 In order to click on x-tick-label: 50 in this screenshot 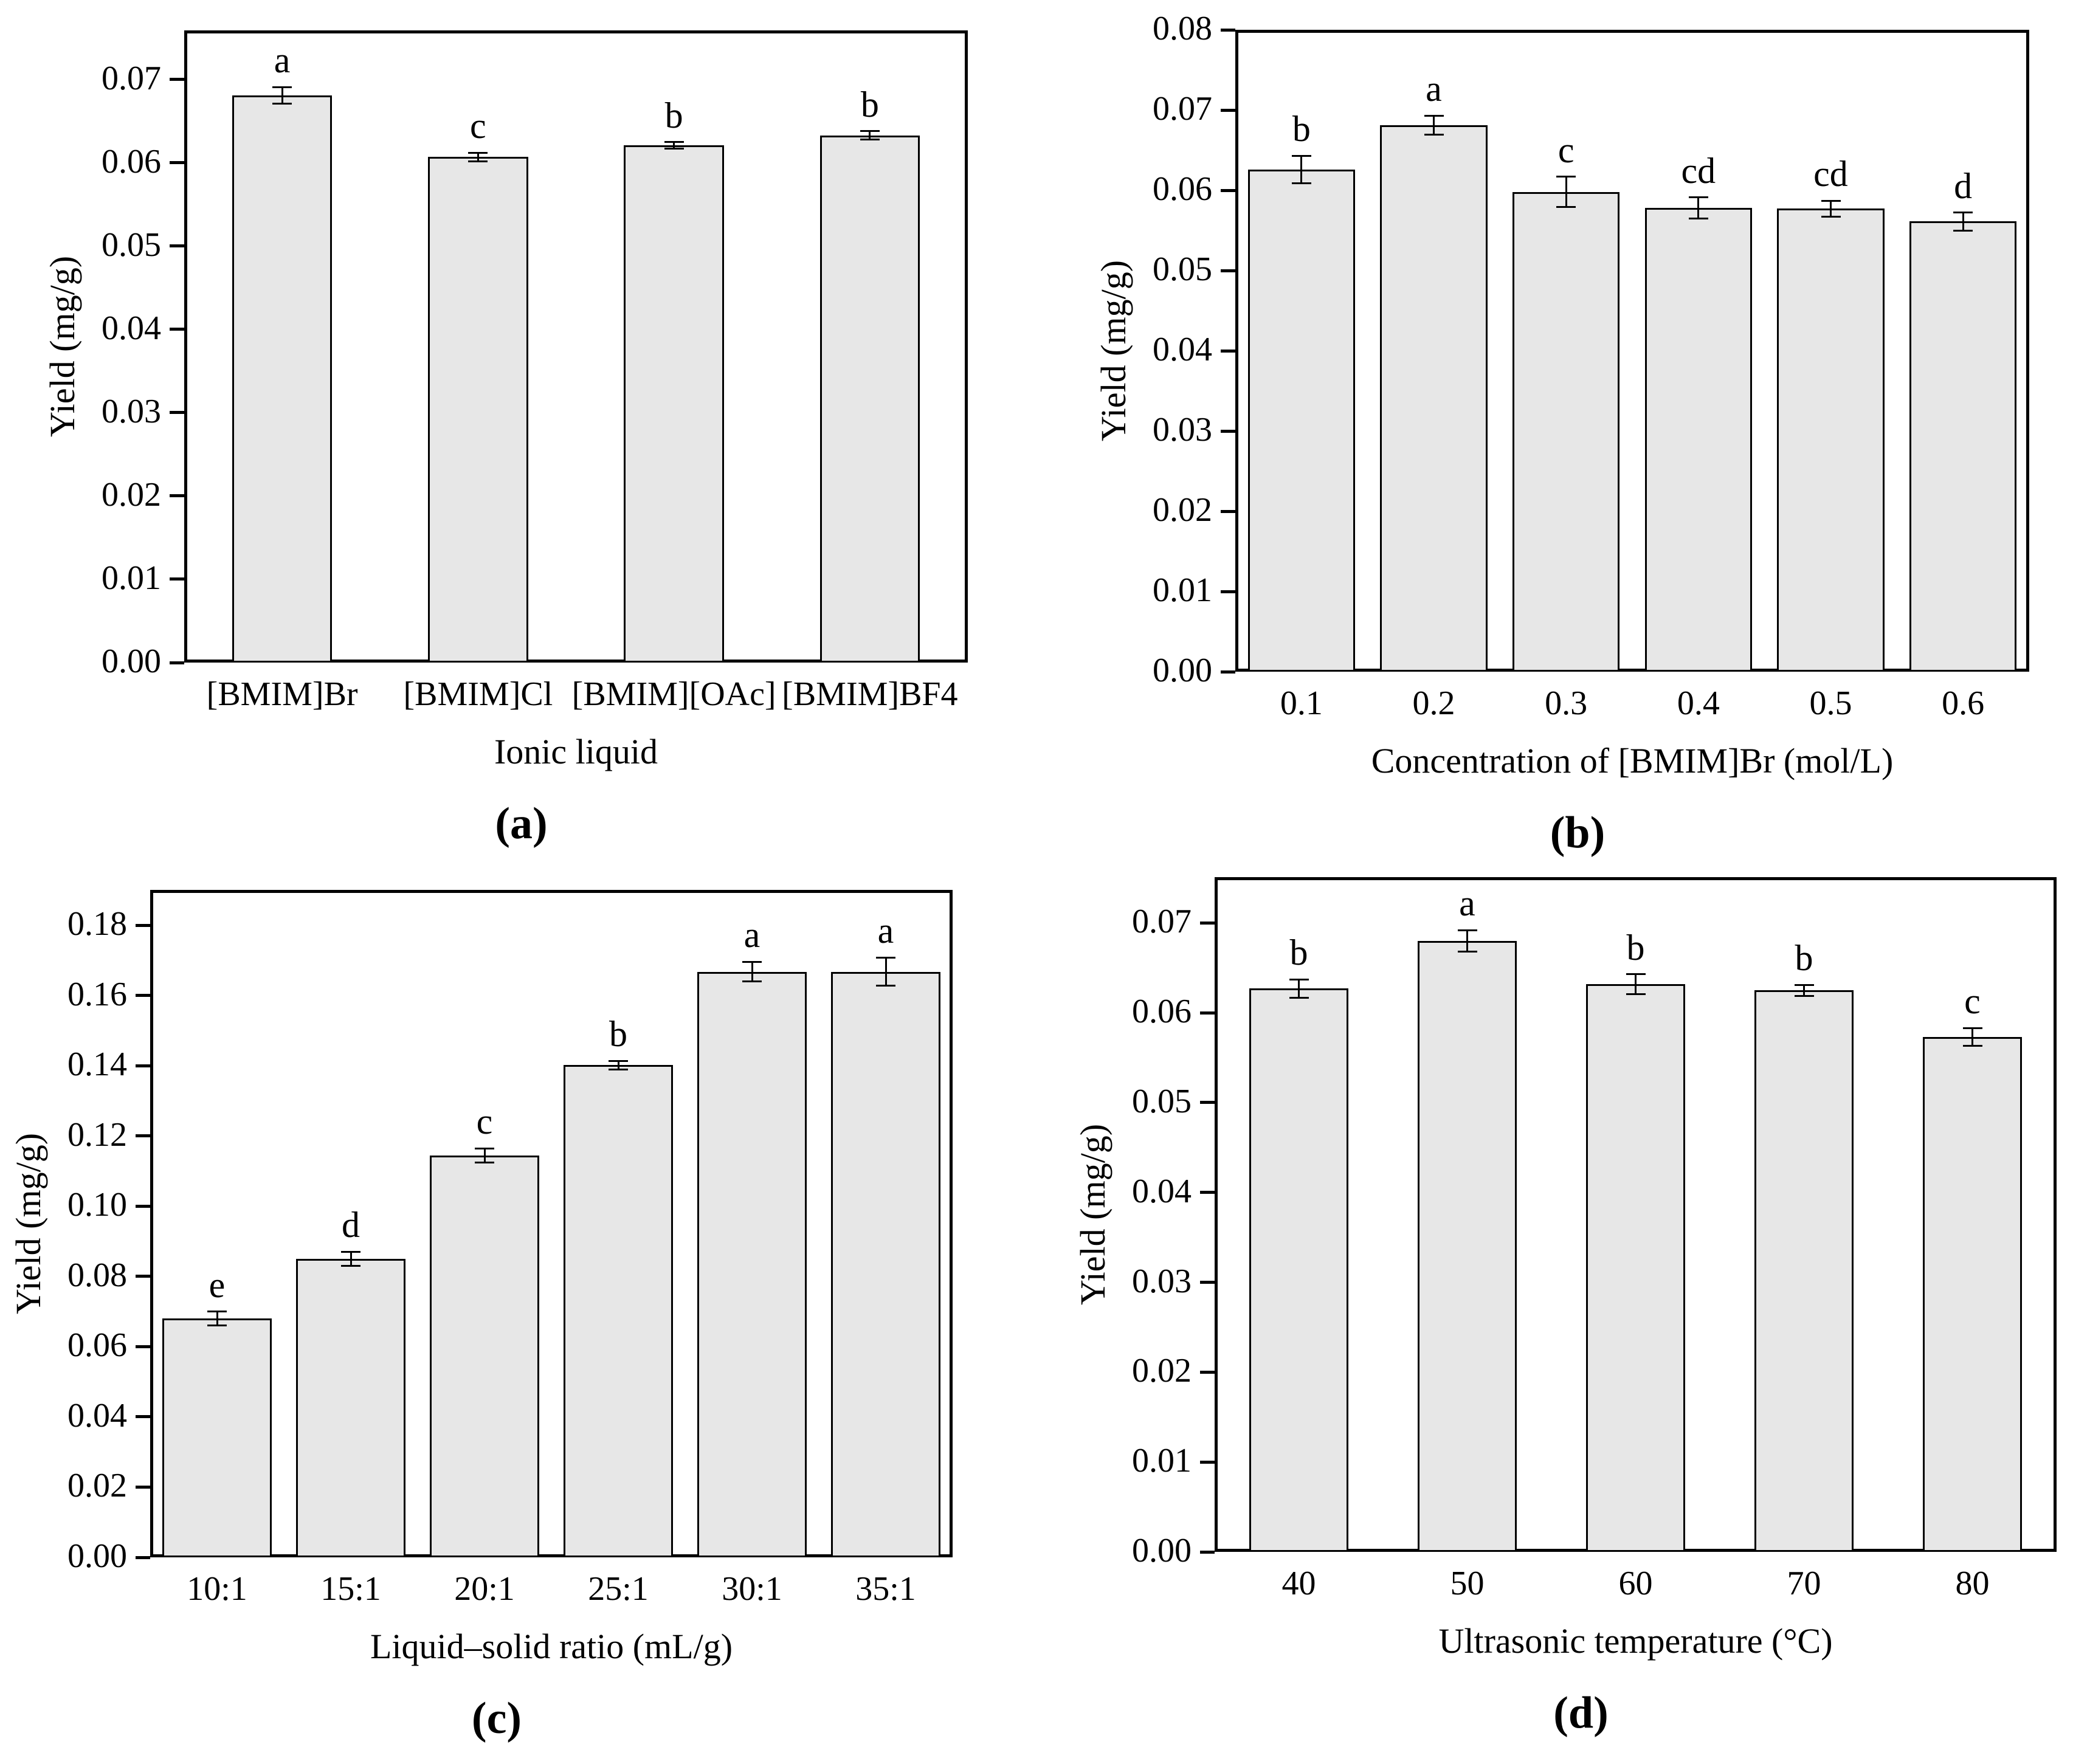, I will do `click(1467, 1583)`.